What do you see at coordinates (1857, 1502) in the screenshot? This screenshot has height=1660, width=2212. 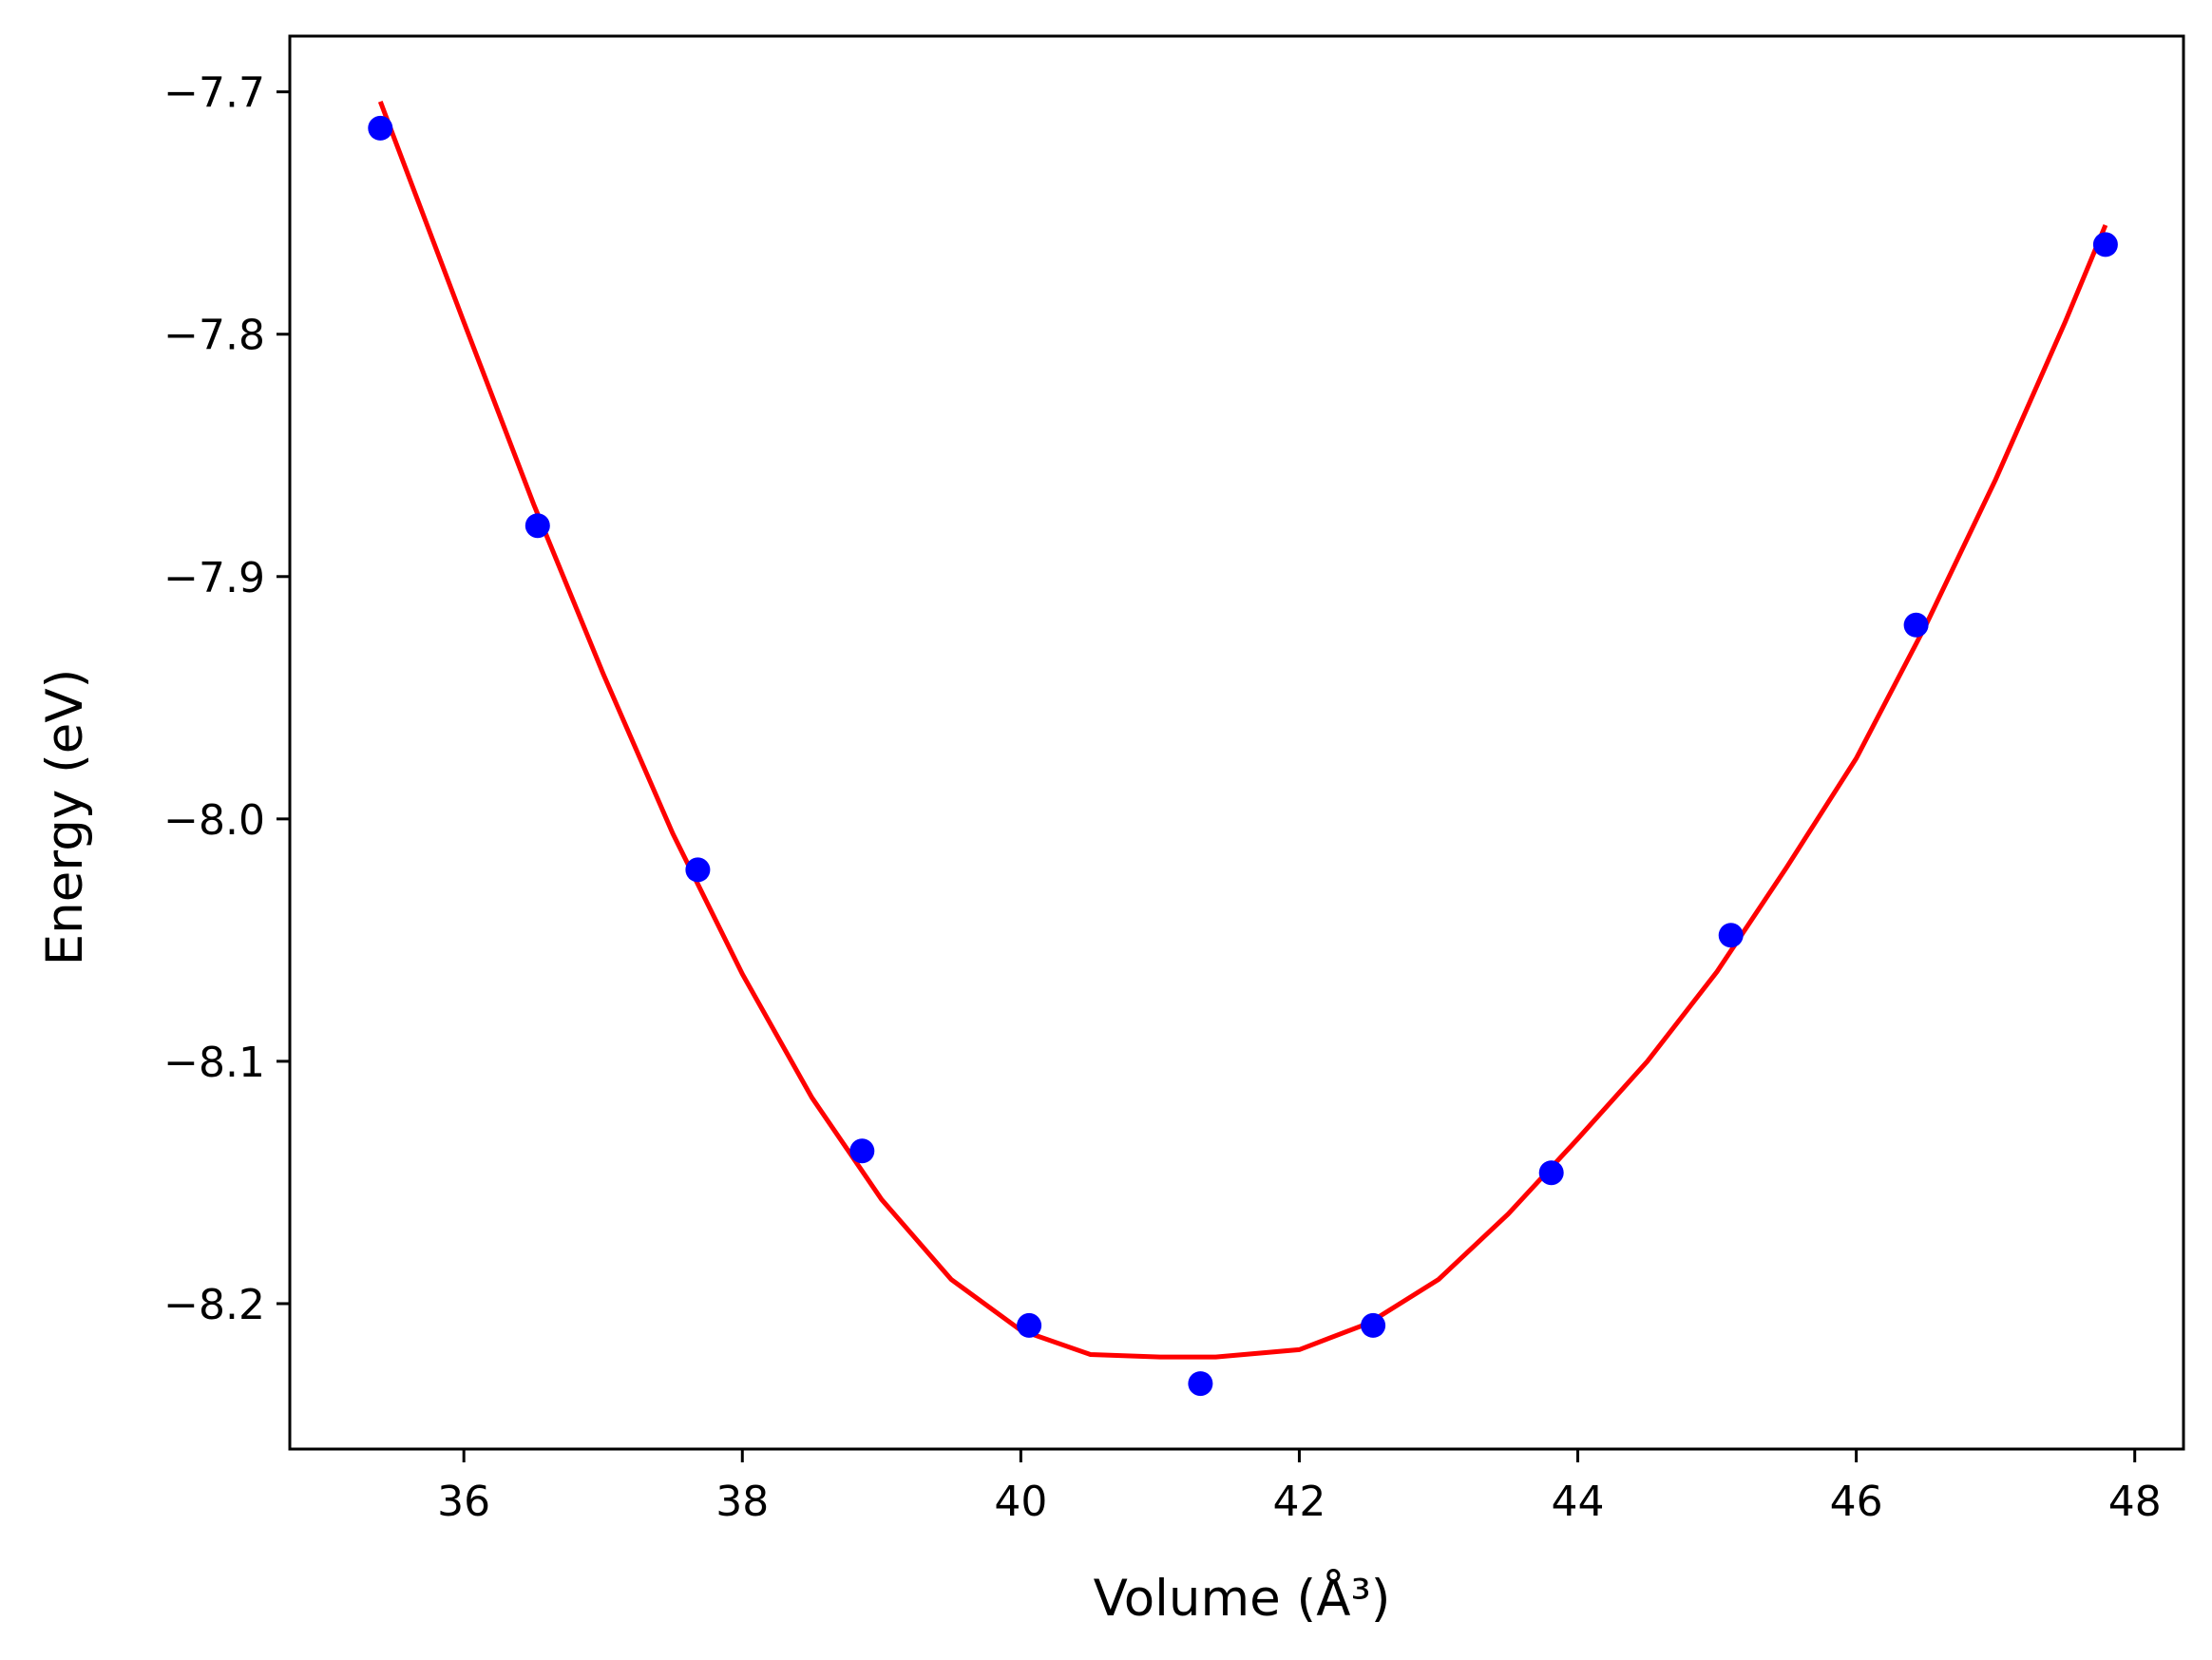 I see `x-tick-label: 46` at bounding box center [1857, 1502].